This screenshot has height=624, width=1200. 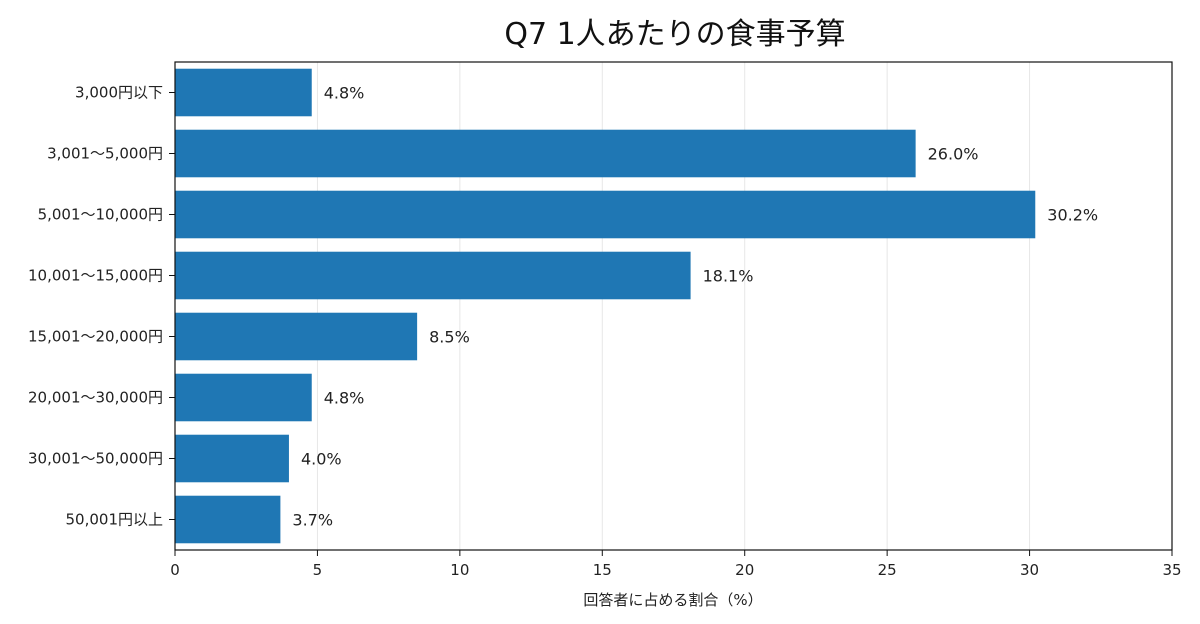 I want to click on x-tick-label: 0, so click(x=175, y=570).